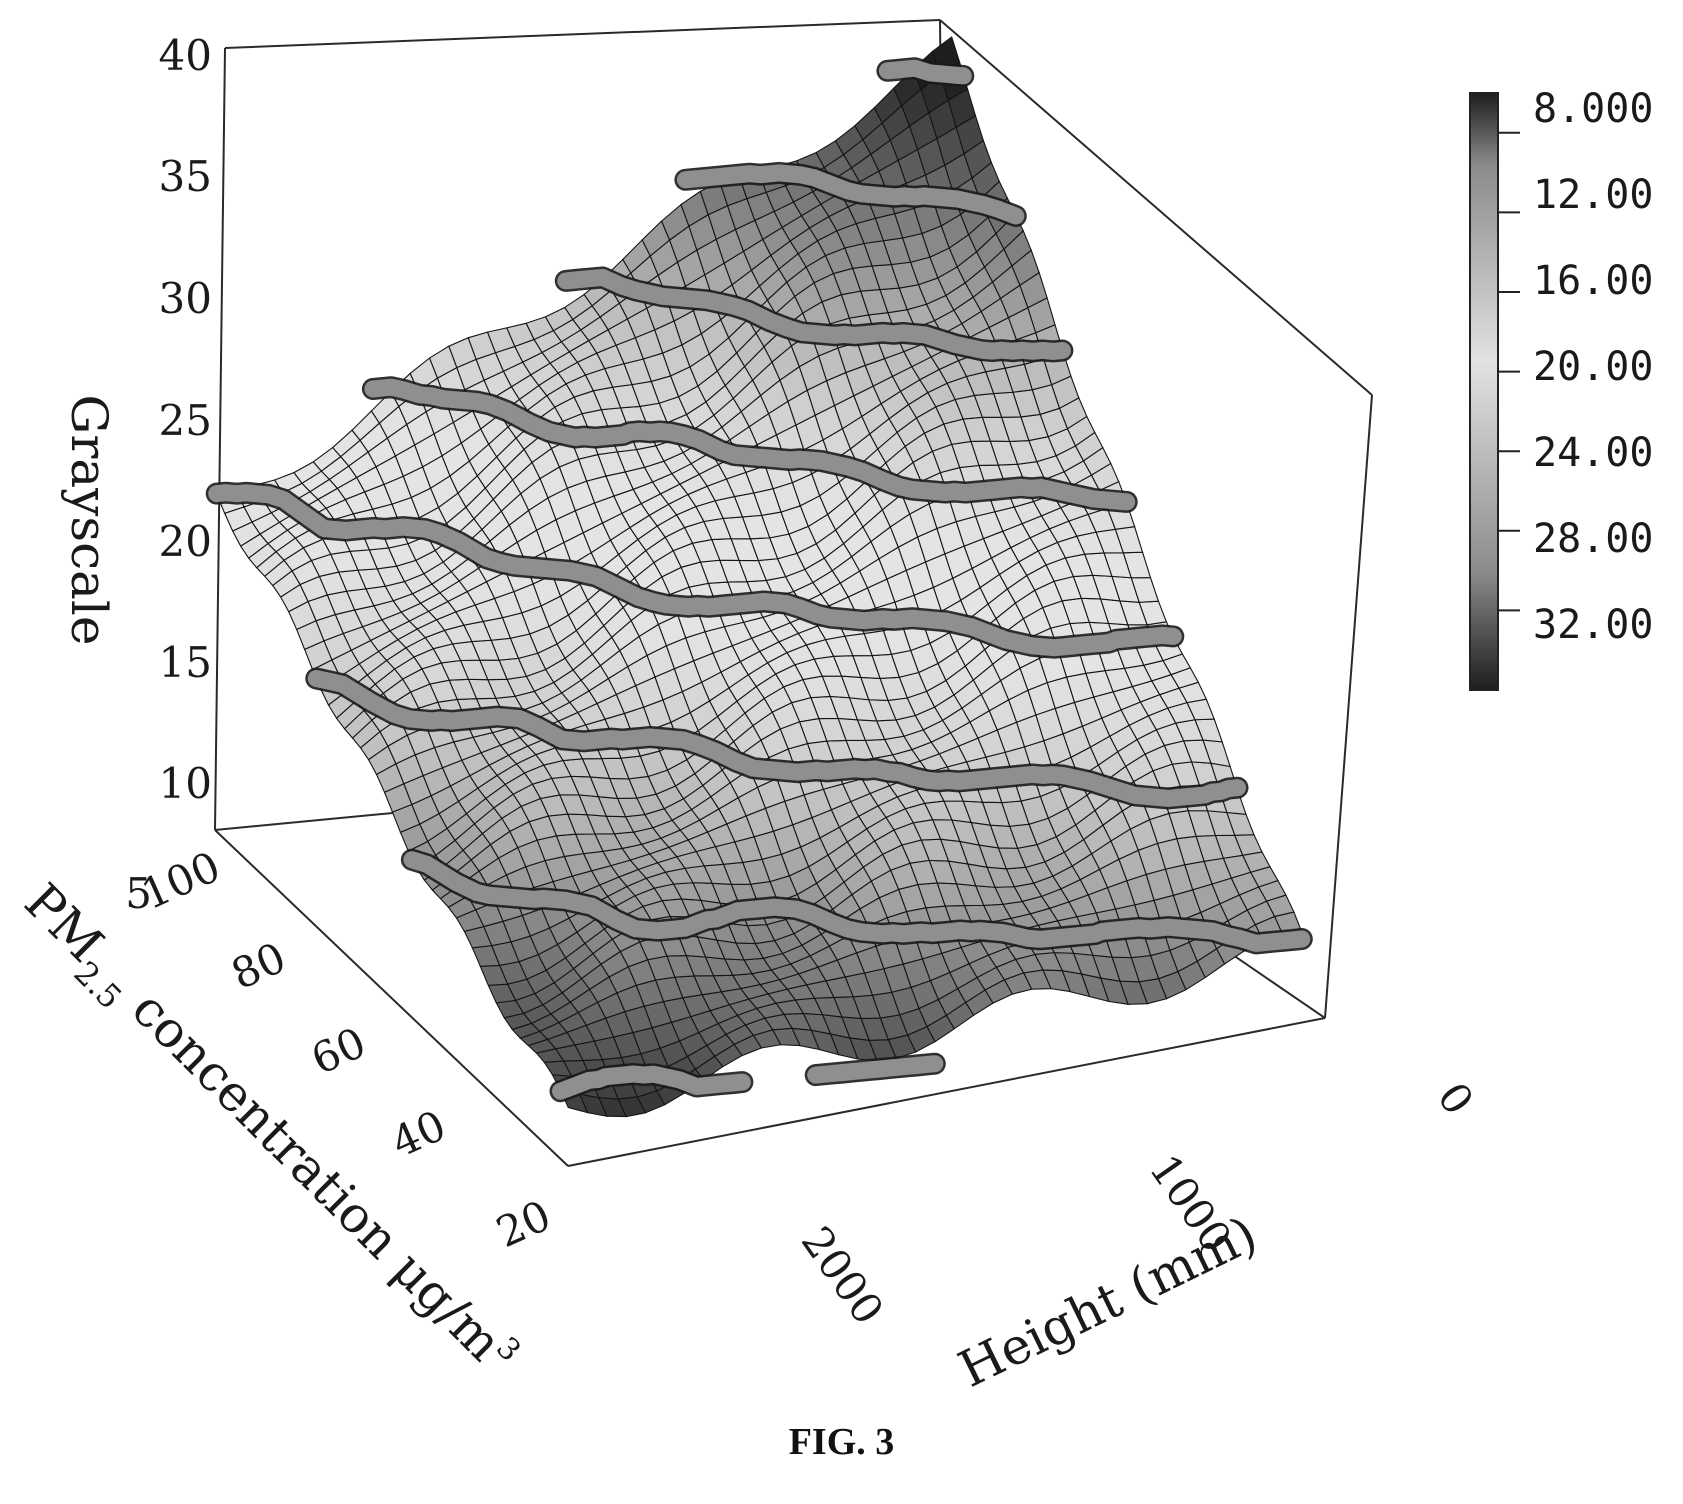 The width and height of the screenshot is (1683, 1504). What do you see at coordinates (258, 966) in the screenshot?
I see `y-tick-label: 80` at bounding box center [258, 966].